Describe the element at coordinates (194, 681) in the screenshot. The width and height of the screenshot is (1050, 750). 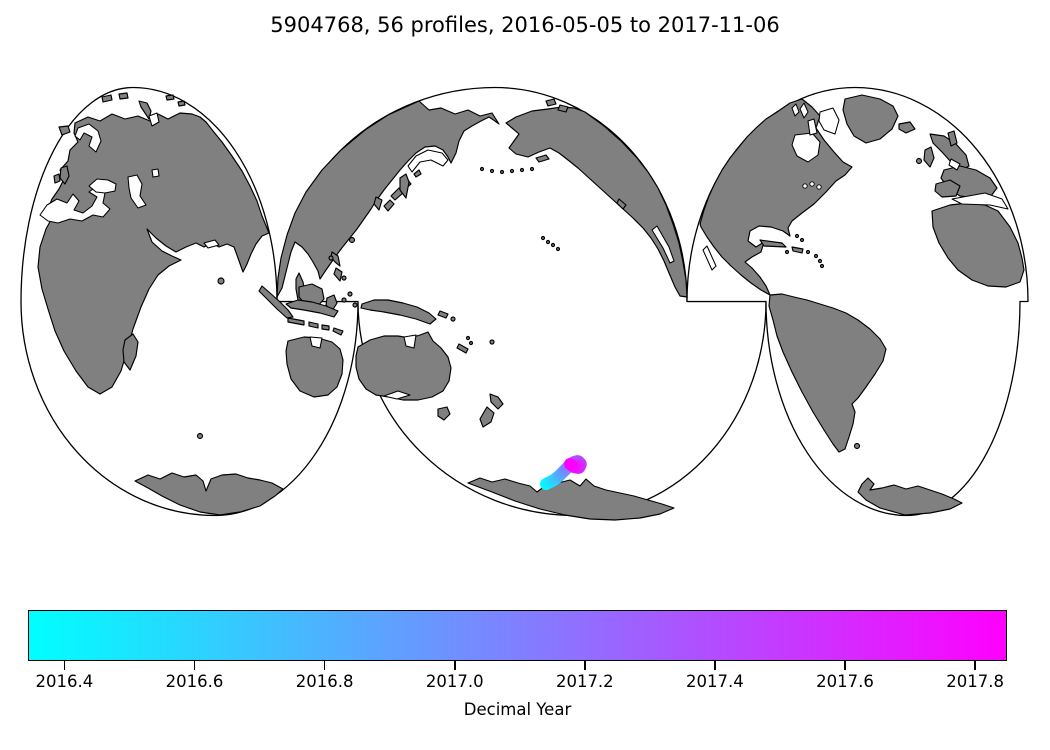
I see `colorbar-tick-label: 2016.6` at that location.